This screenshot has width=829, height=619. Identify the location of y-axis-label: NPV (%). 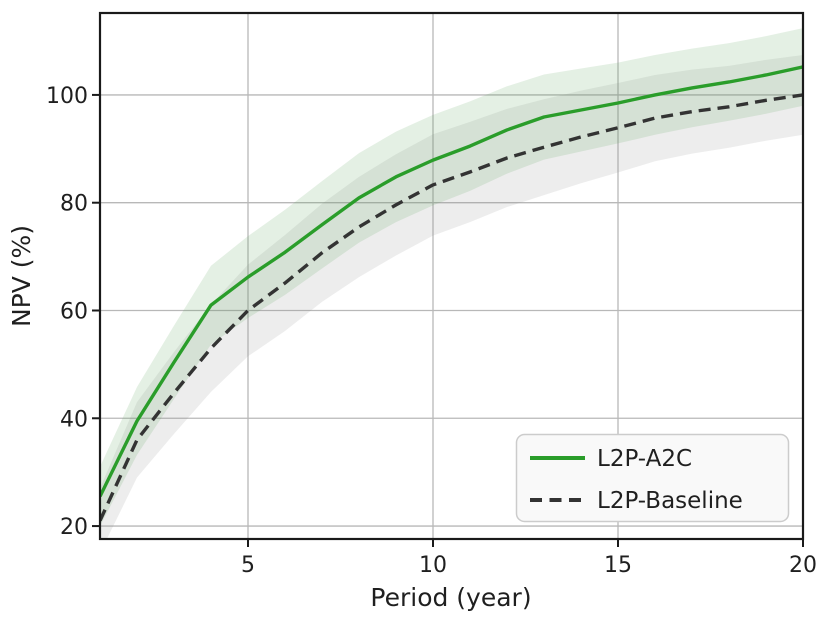
(21, 276).